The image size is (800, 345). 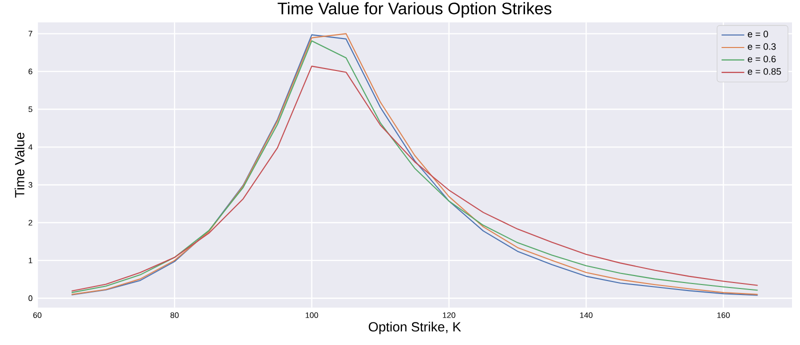 I want to click on legend-label: e = 0.3, so click(x=762, y=46).